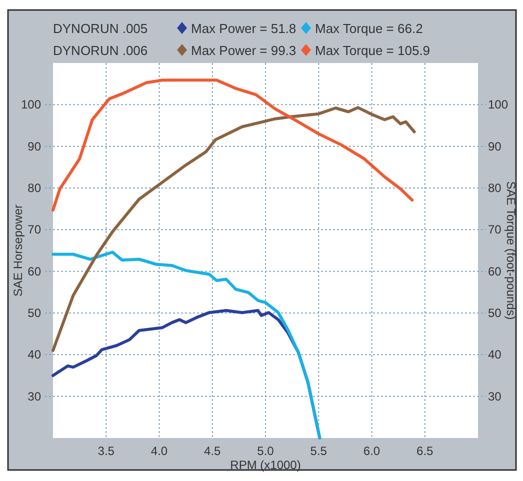 This screenshot has height=481, width=523. Describe the element at coordinates (35, 313) in the screenshot. I see `y-tick-label: 50` at that location.